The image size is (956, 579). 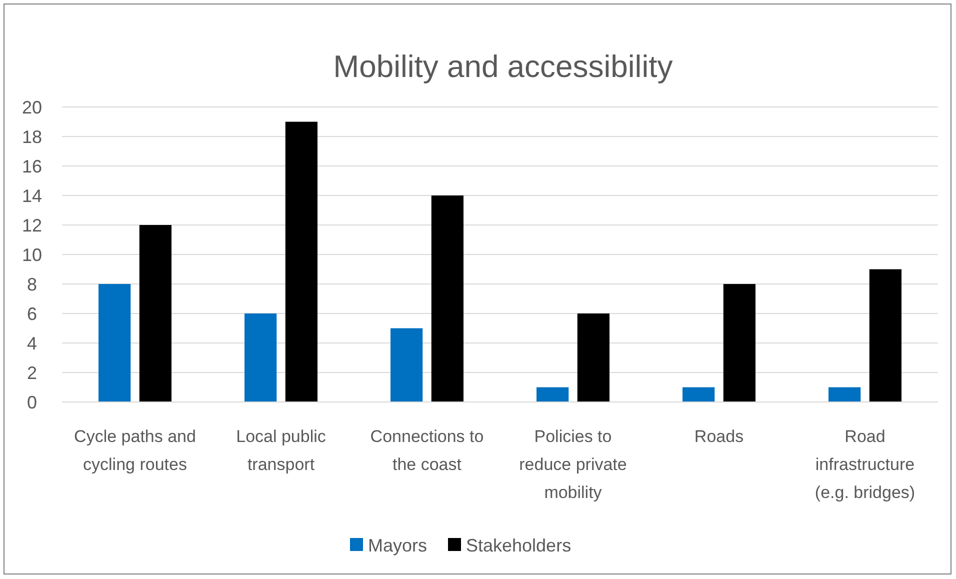 I want to click on y-tick-label: 4, so click(x=32, y=343).